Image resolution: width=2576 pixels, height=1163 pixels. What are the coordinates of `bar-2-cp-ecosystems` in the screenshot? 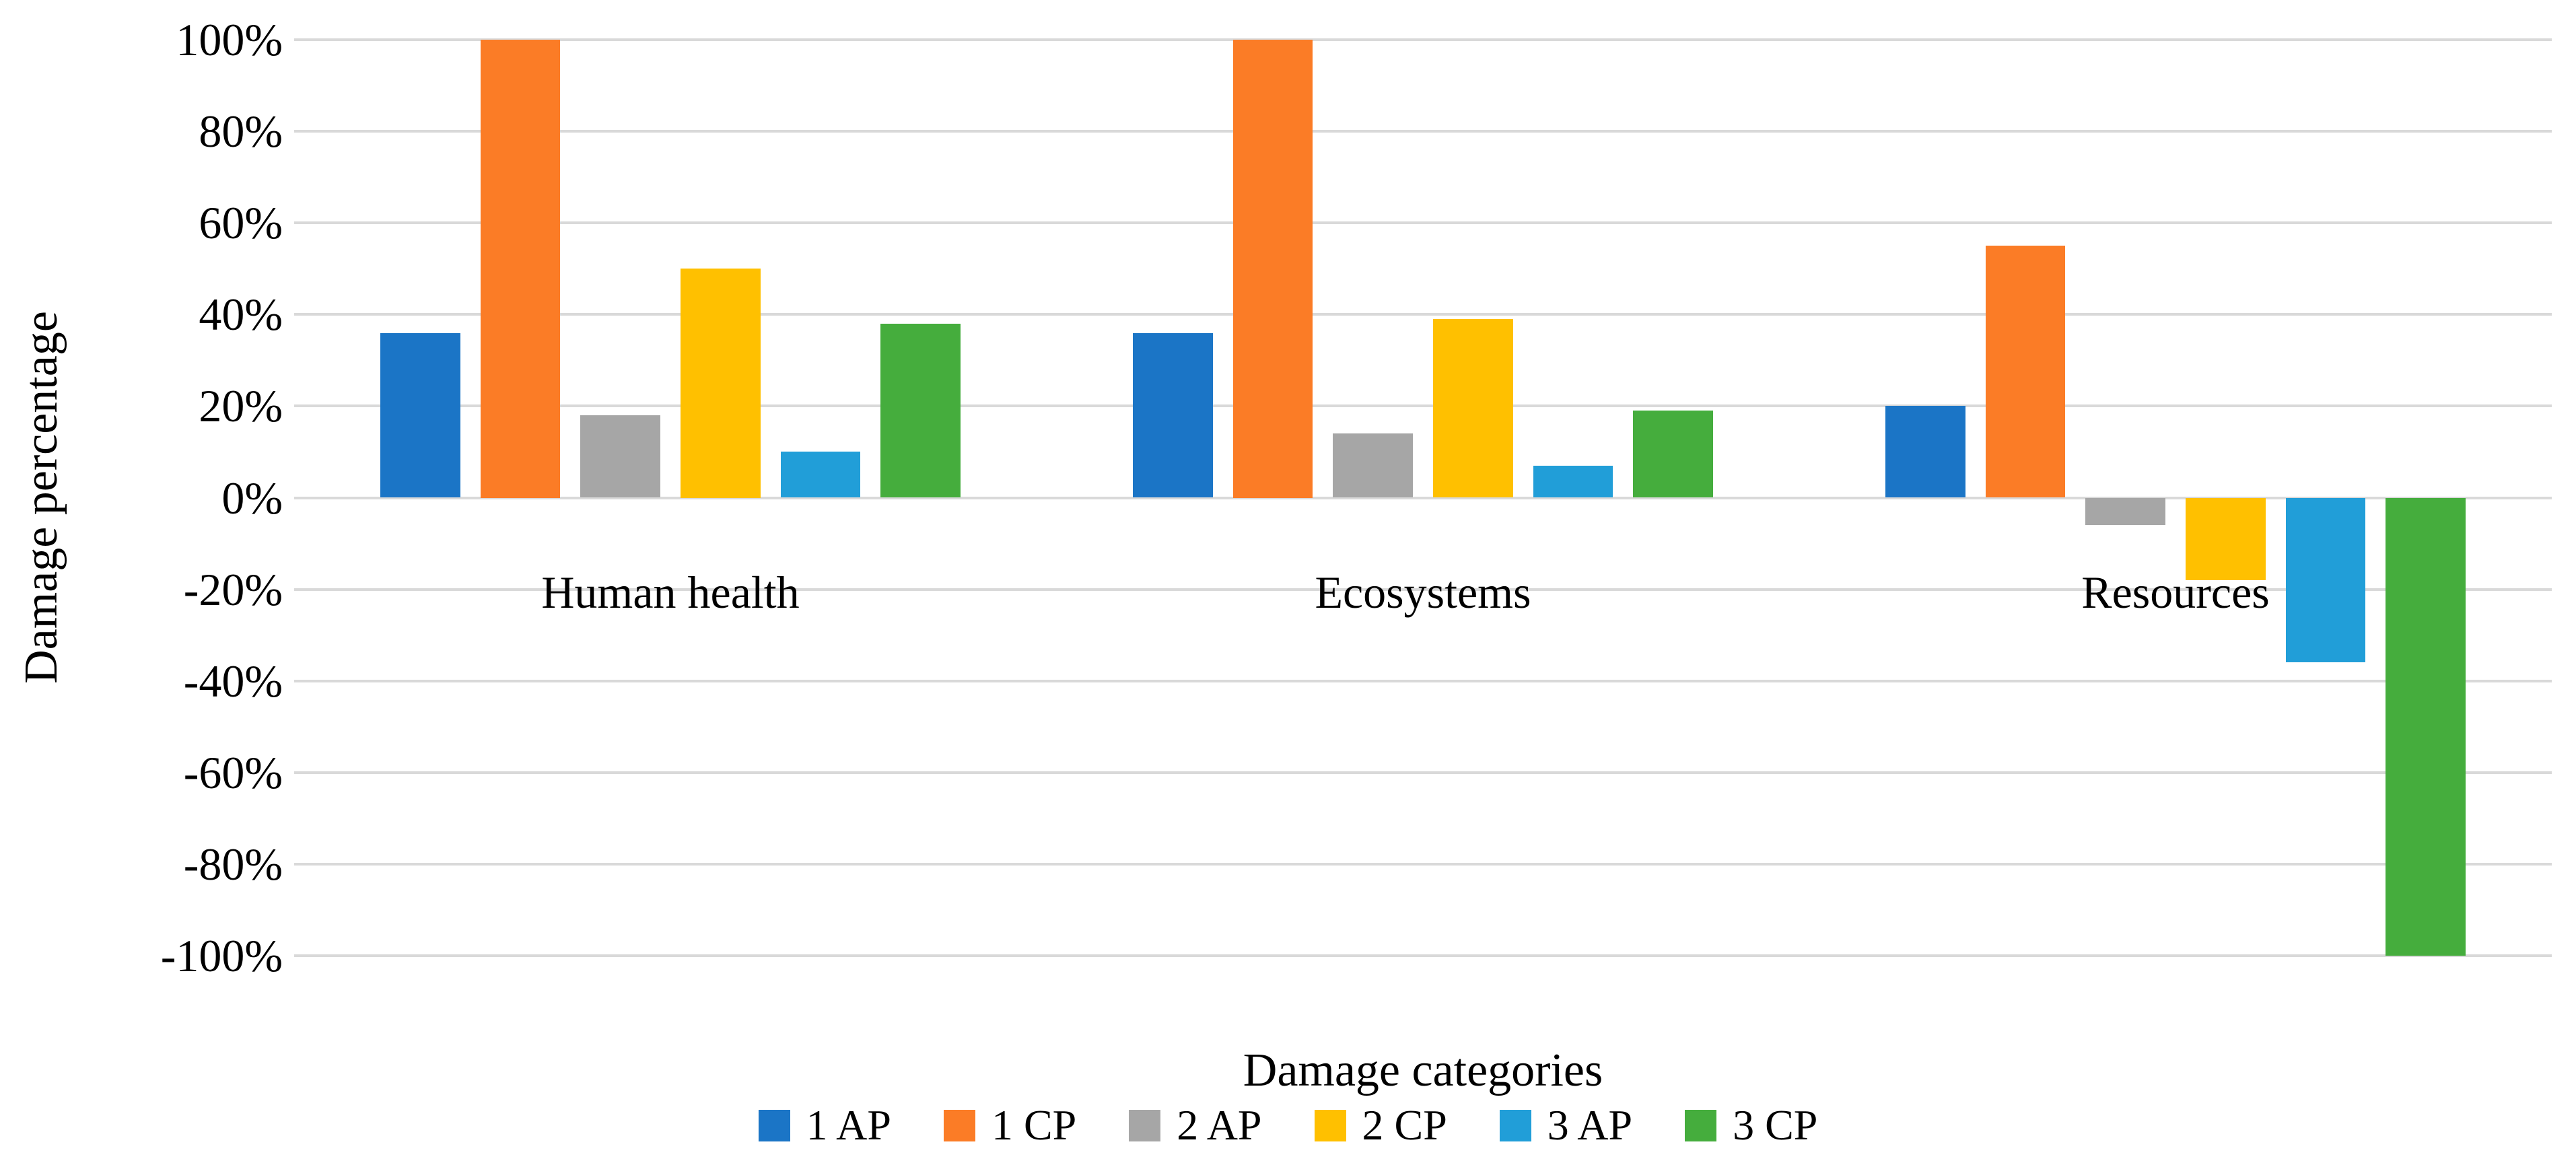 It's located at (1473, 409).